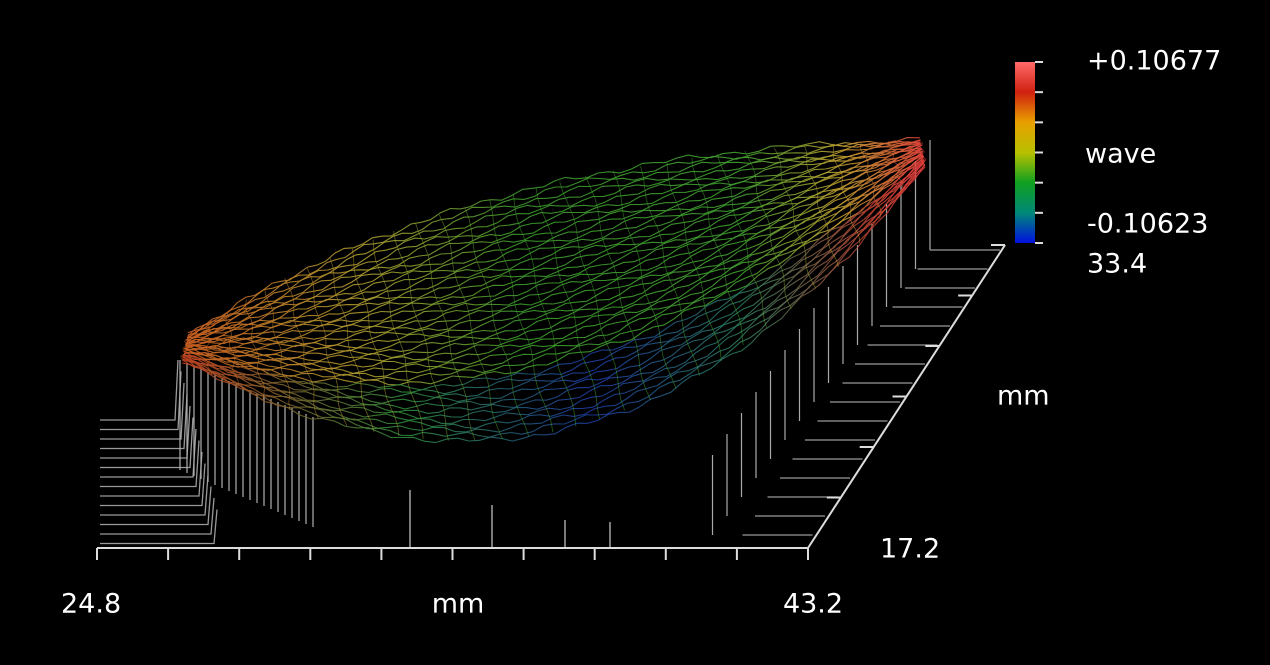 The image size is (1270, 665). Describe the element at coordinates (1147, 224) in the screenshot. I see `colorbar-tick-label: -0.10623` at that location.